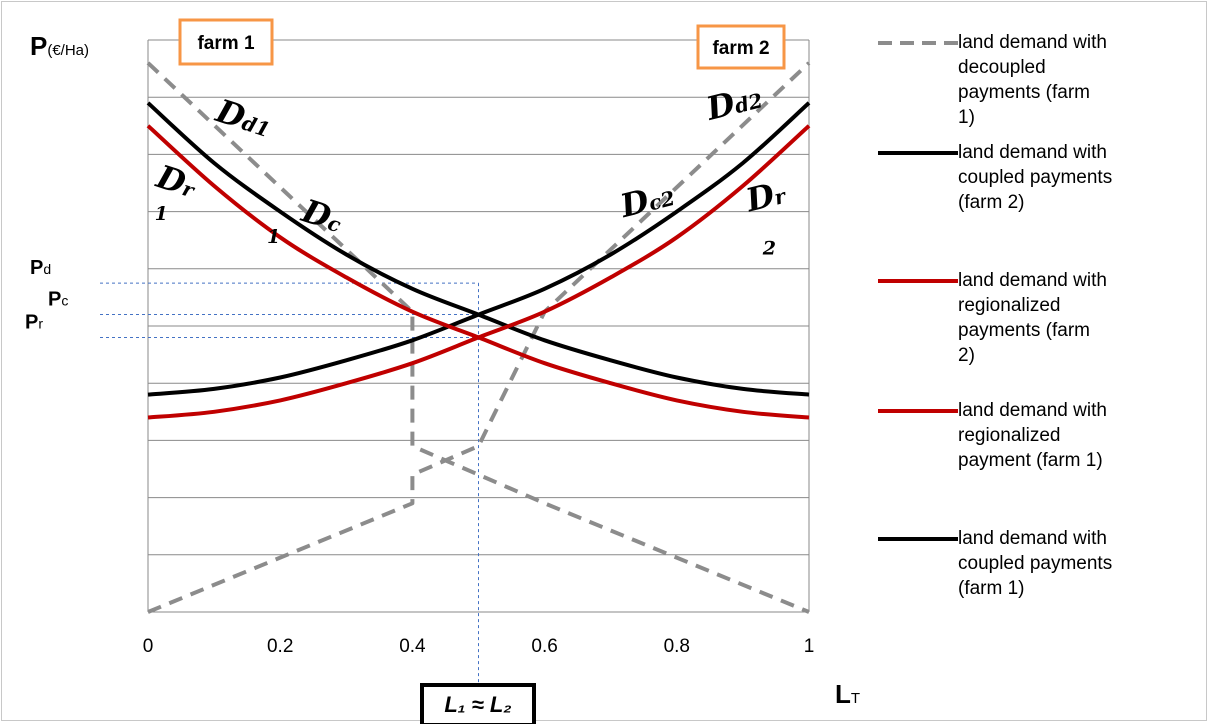 The image size is (1210, 724). I want to click on y-axis-label: P(€/Ha), so click(59, 46).